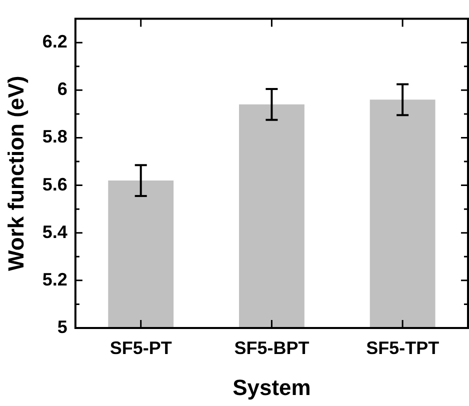 The image size is (469, 406). What do you see at coordinates (55, 136) in the screenshot?
I see `y-tick-label: 5.8` at bounding box center [55, 136].